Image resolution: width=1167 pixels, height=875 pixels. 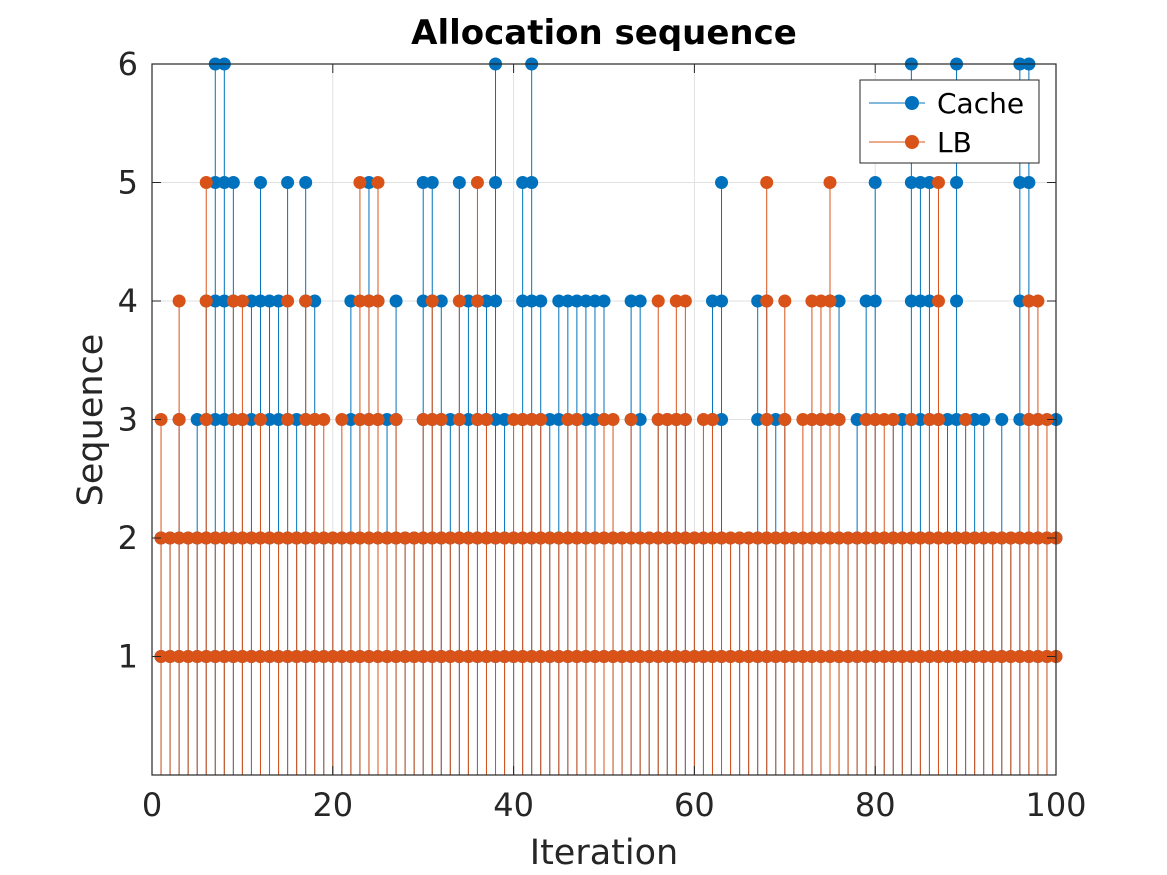 I want to click on legend-label-cache: Cache, so click(x=980, y=103).